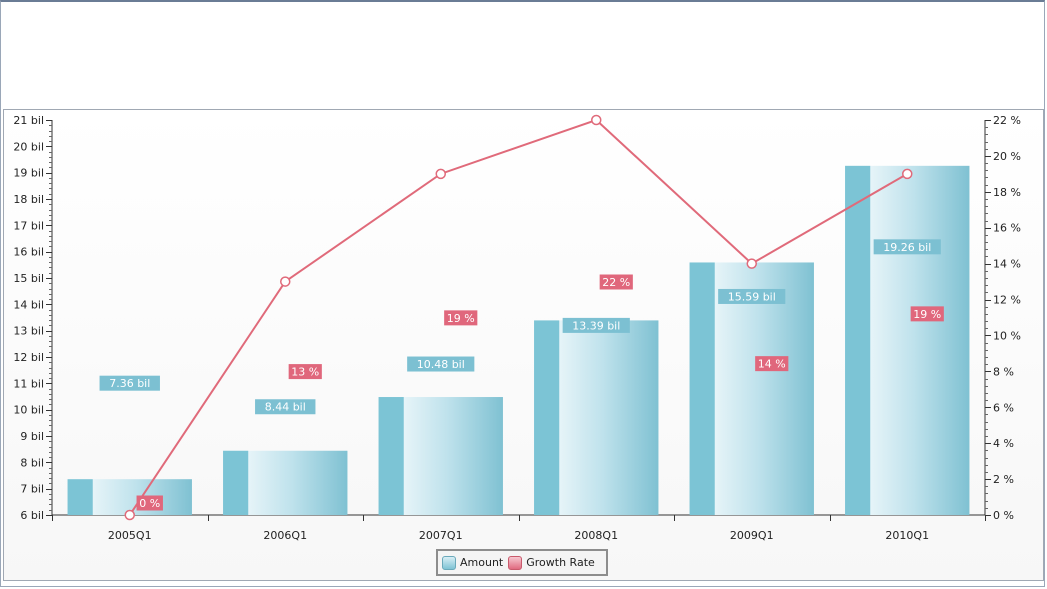 This screenshot has height=589, width=1047. I want to click on y-left-tick-label: 7 bil, so click(32, 489).